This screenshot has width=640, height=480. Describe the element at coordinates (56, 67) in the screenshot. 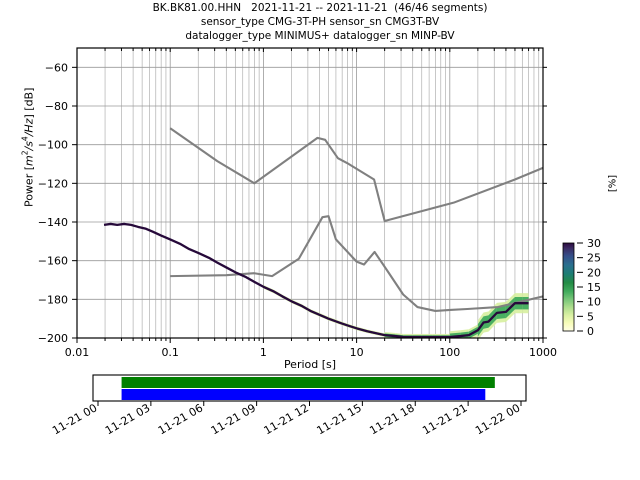

I see `svg-text: −60` at that location.